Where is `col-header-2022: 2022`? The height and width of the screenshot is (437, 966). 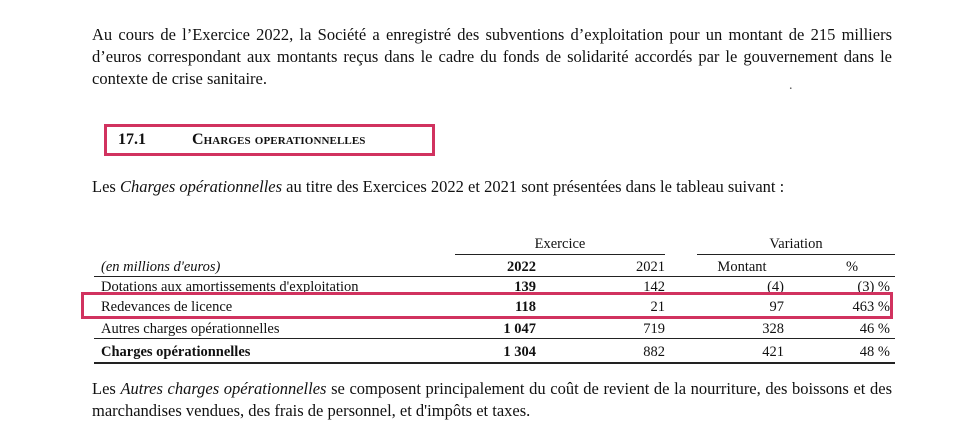
col-header-2022: 2022 is located at coordinates (521, 267).